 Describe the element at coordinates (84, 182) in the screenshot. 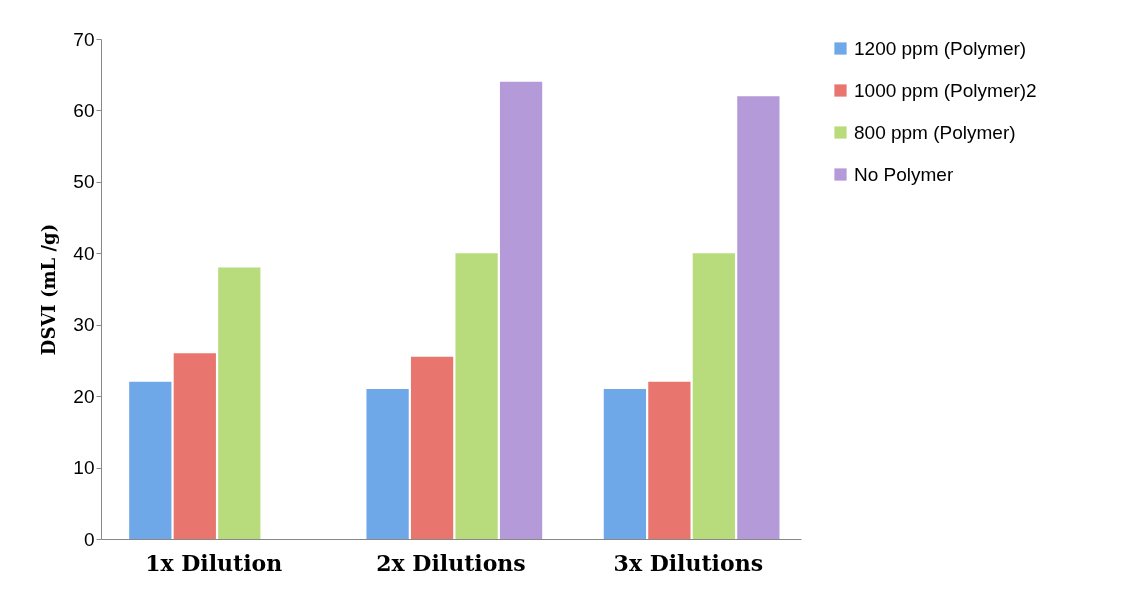

I see `y-tick-label: 50` at that location.